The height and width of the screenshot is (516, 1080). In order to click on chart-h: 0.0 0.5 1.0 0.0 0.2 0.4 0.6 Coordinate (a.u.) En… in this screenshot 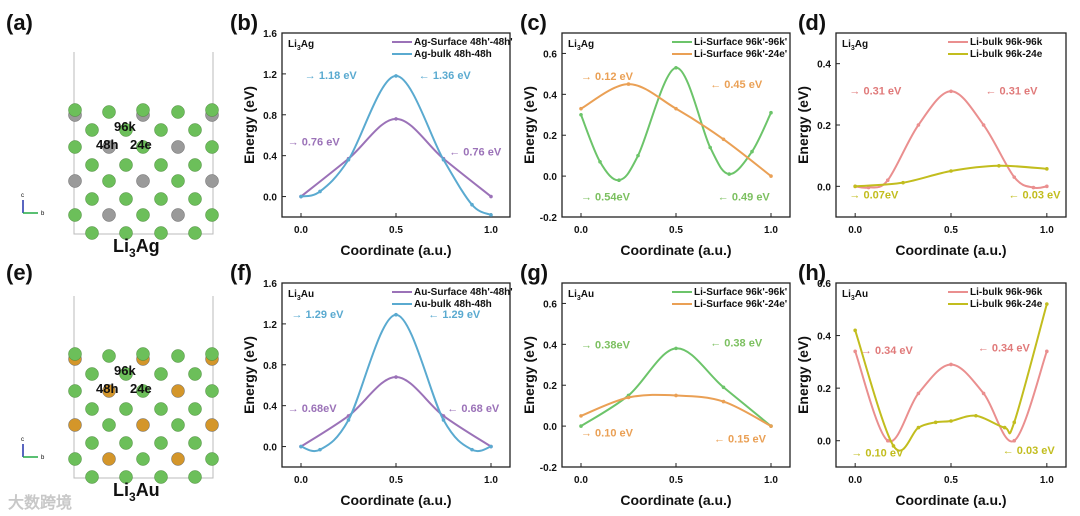, I will do `click(931, 393)`.